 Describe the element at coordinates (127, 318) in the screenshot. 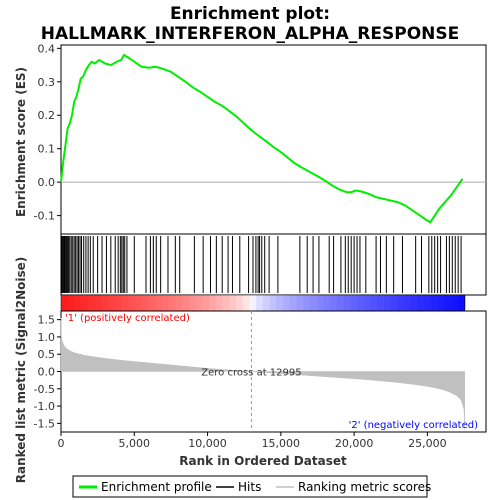

I see `positive-correlated-label: '1' (positively correlated)` at that location.